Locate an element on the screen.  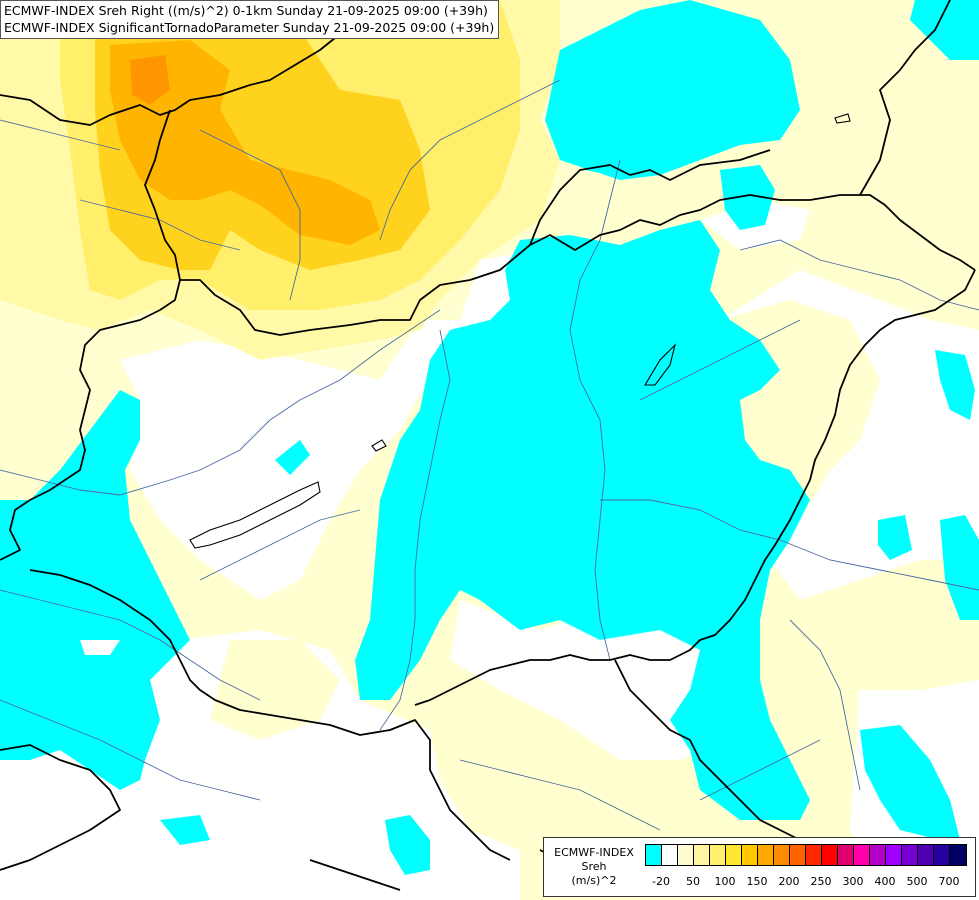
legend-tick-label: -20 is located at coordinates (661, 881).